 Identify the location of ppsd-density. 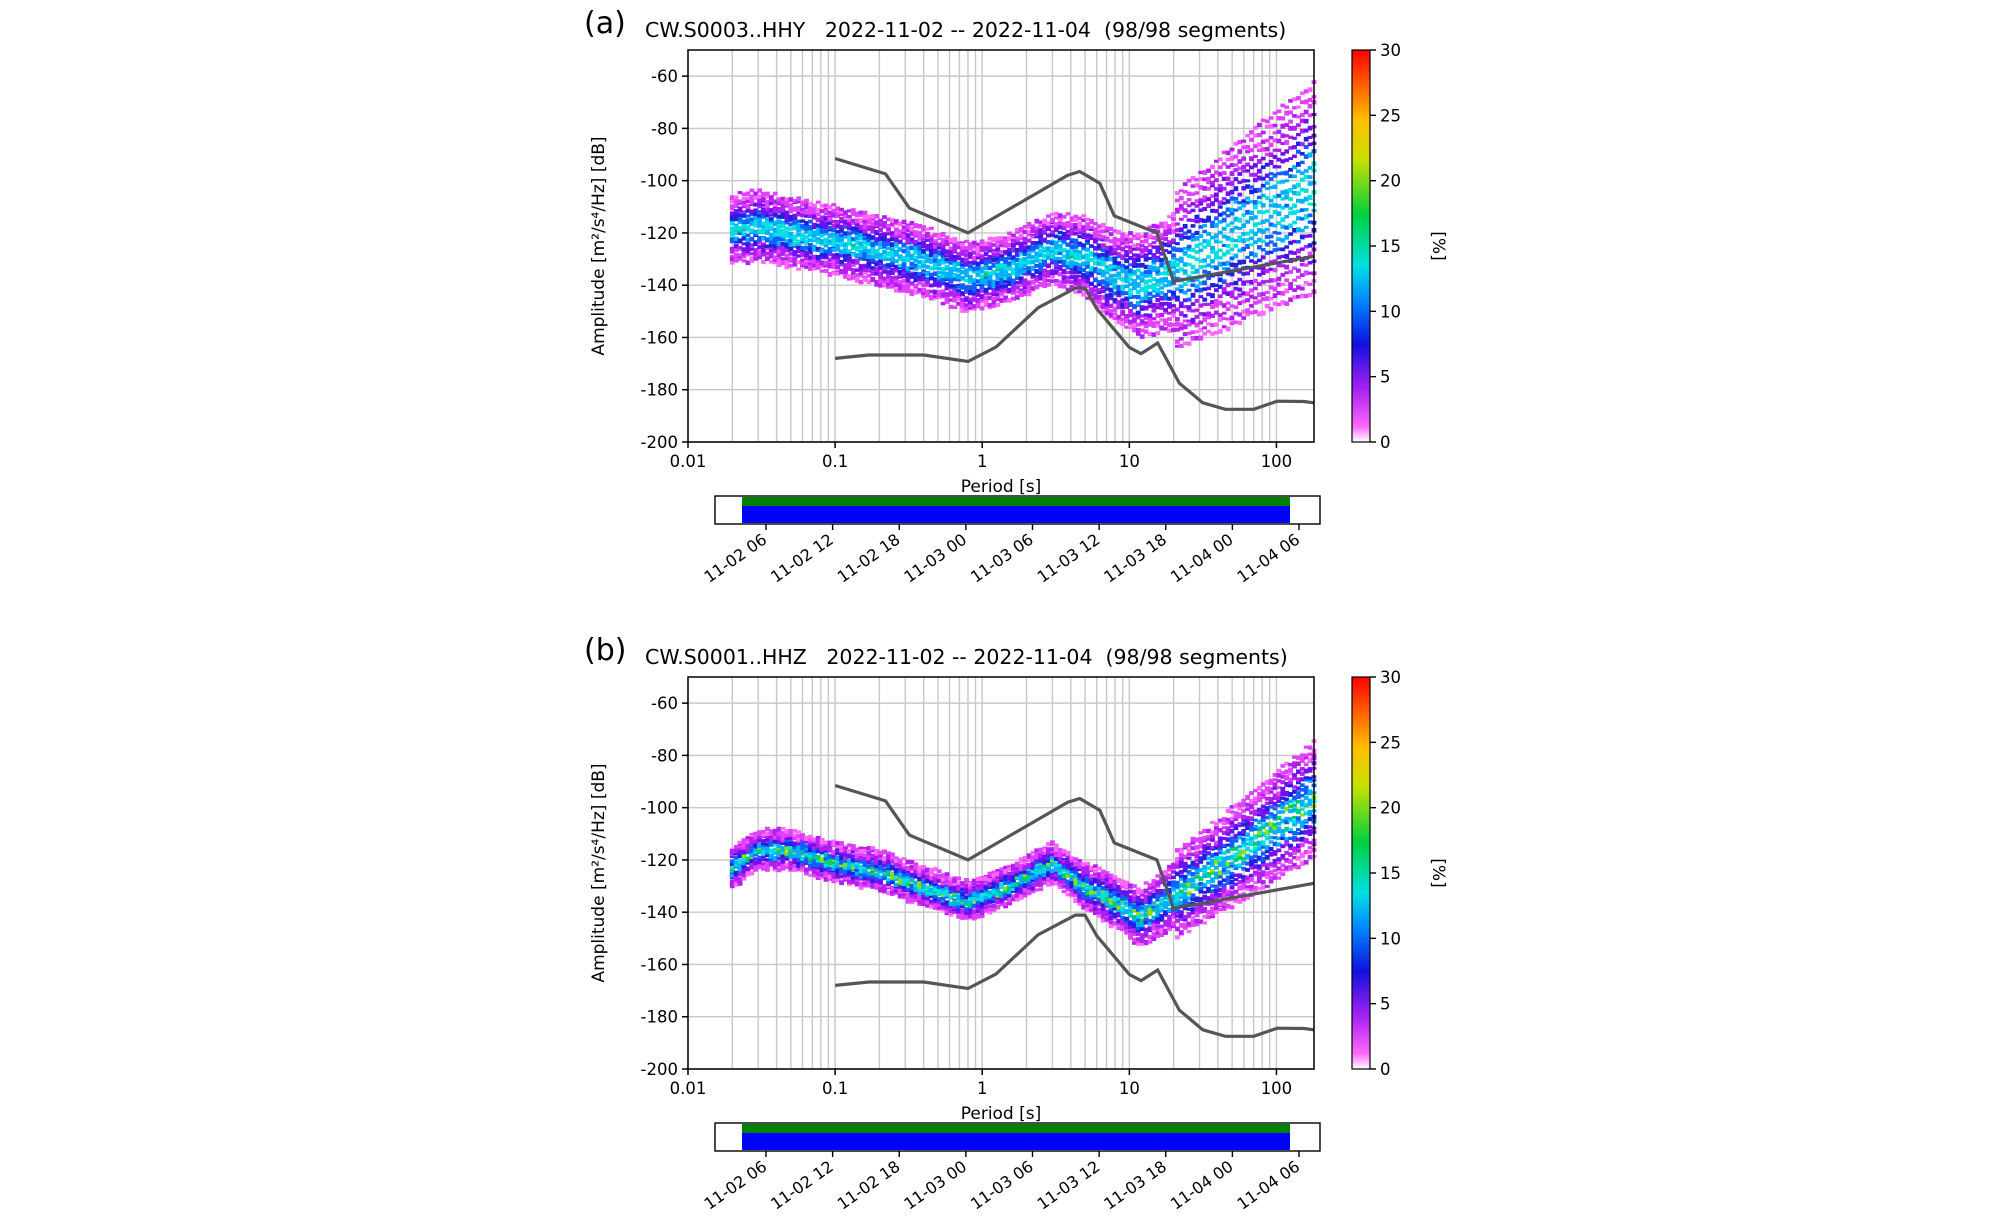
(1023, 214).